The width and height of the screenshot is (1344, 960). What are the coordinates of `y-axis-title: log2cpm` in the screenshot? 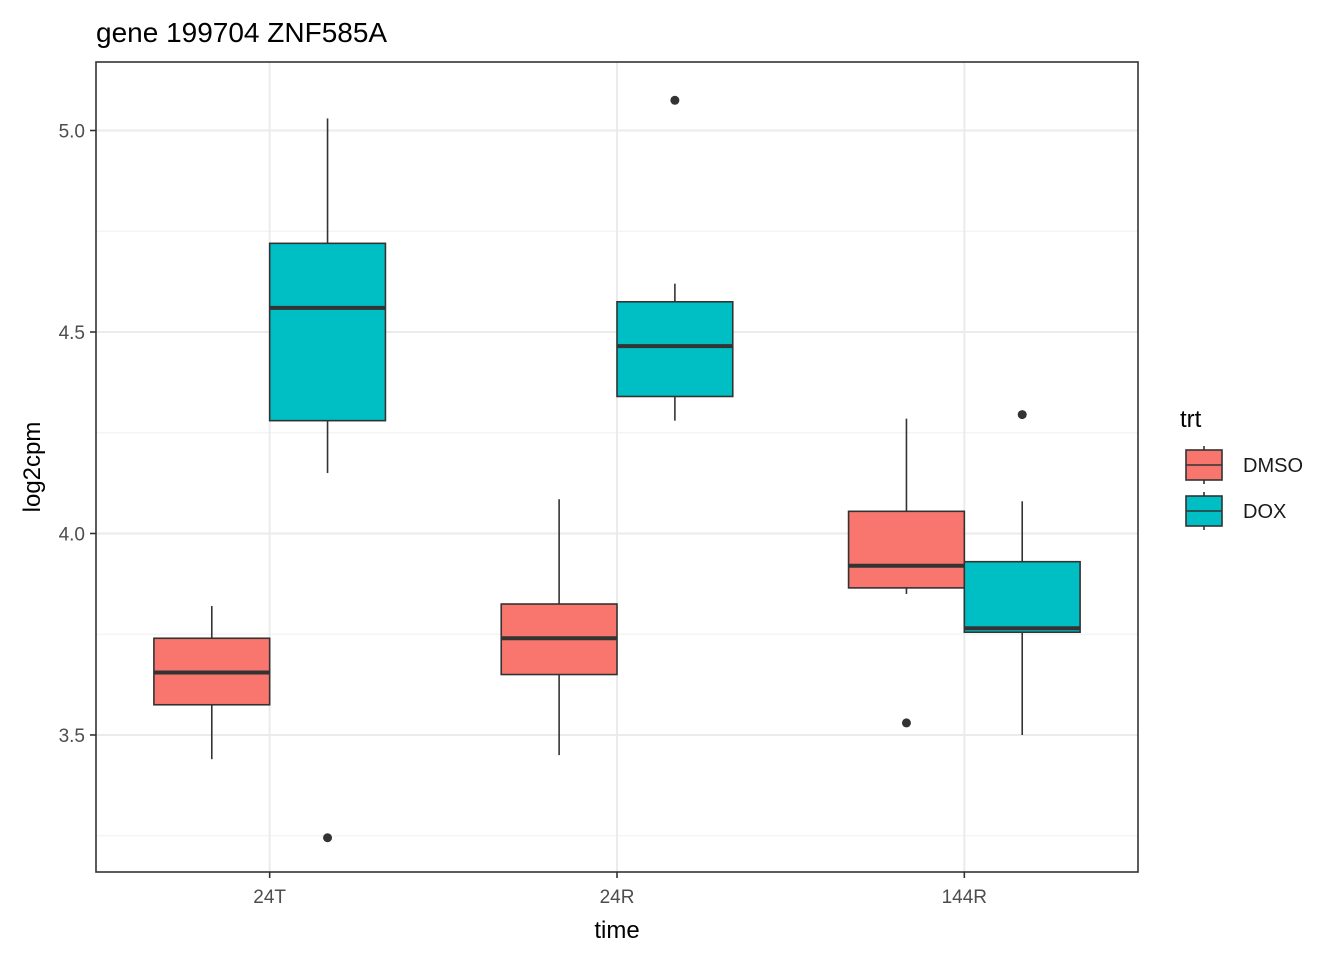 It's located at (32, 467).